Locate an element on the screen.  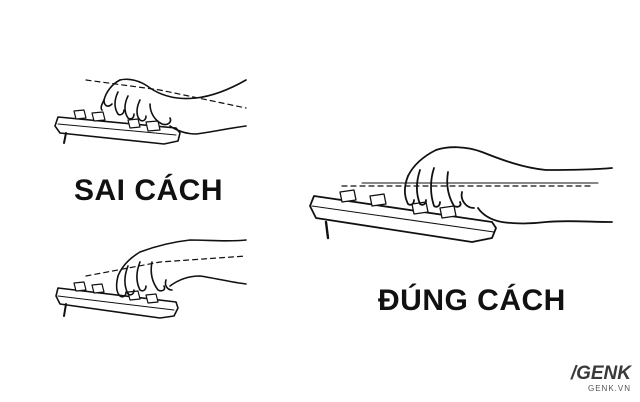
brand-url: GENK.VN is located at coordinates (609, 388).